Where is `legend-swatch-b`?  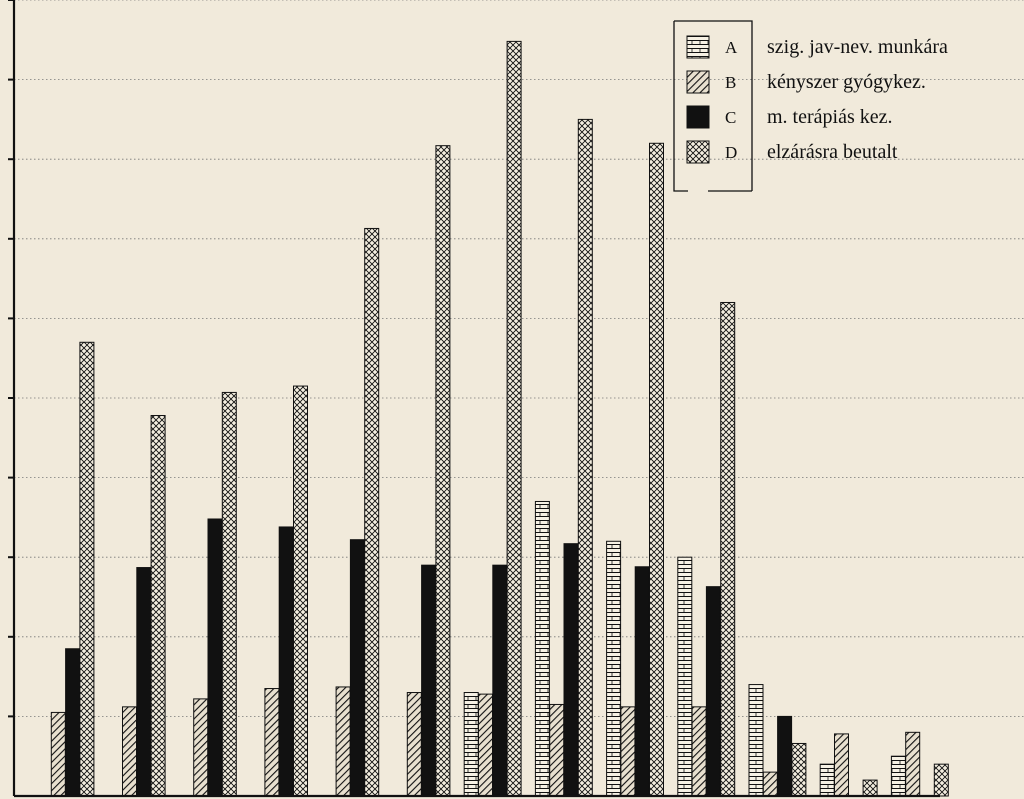 legend-swatch-b is located at coordinates (698, 82).